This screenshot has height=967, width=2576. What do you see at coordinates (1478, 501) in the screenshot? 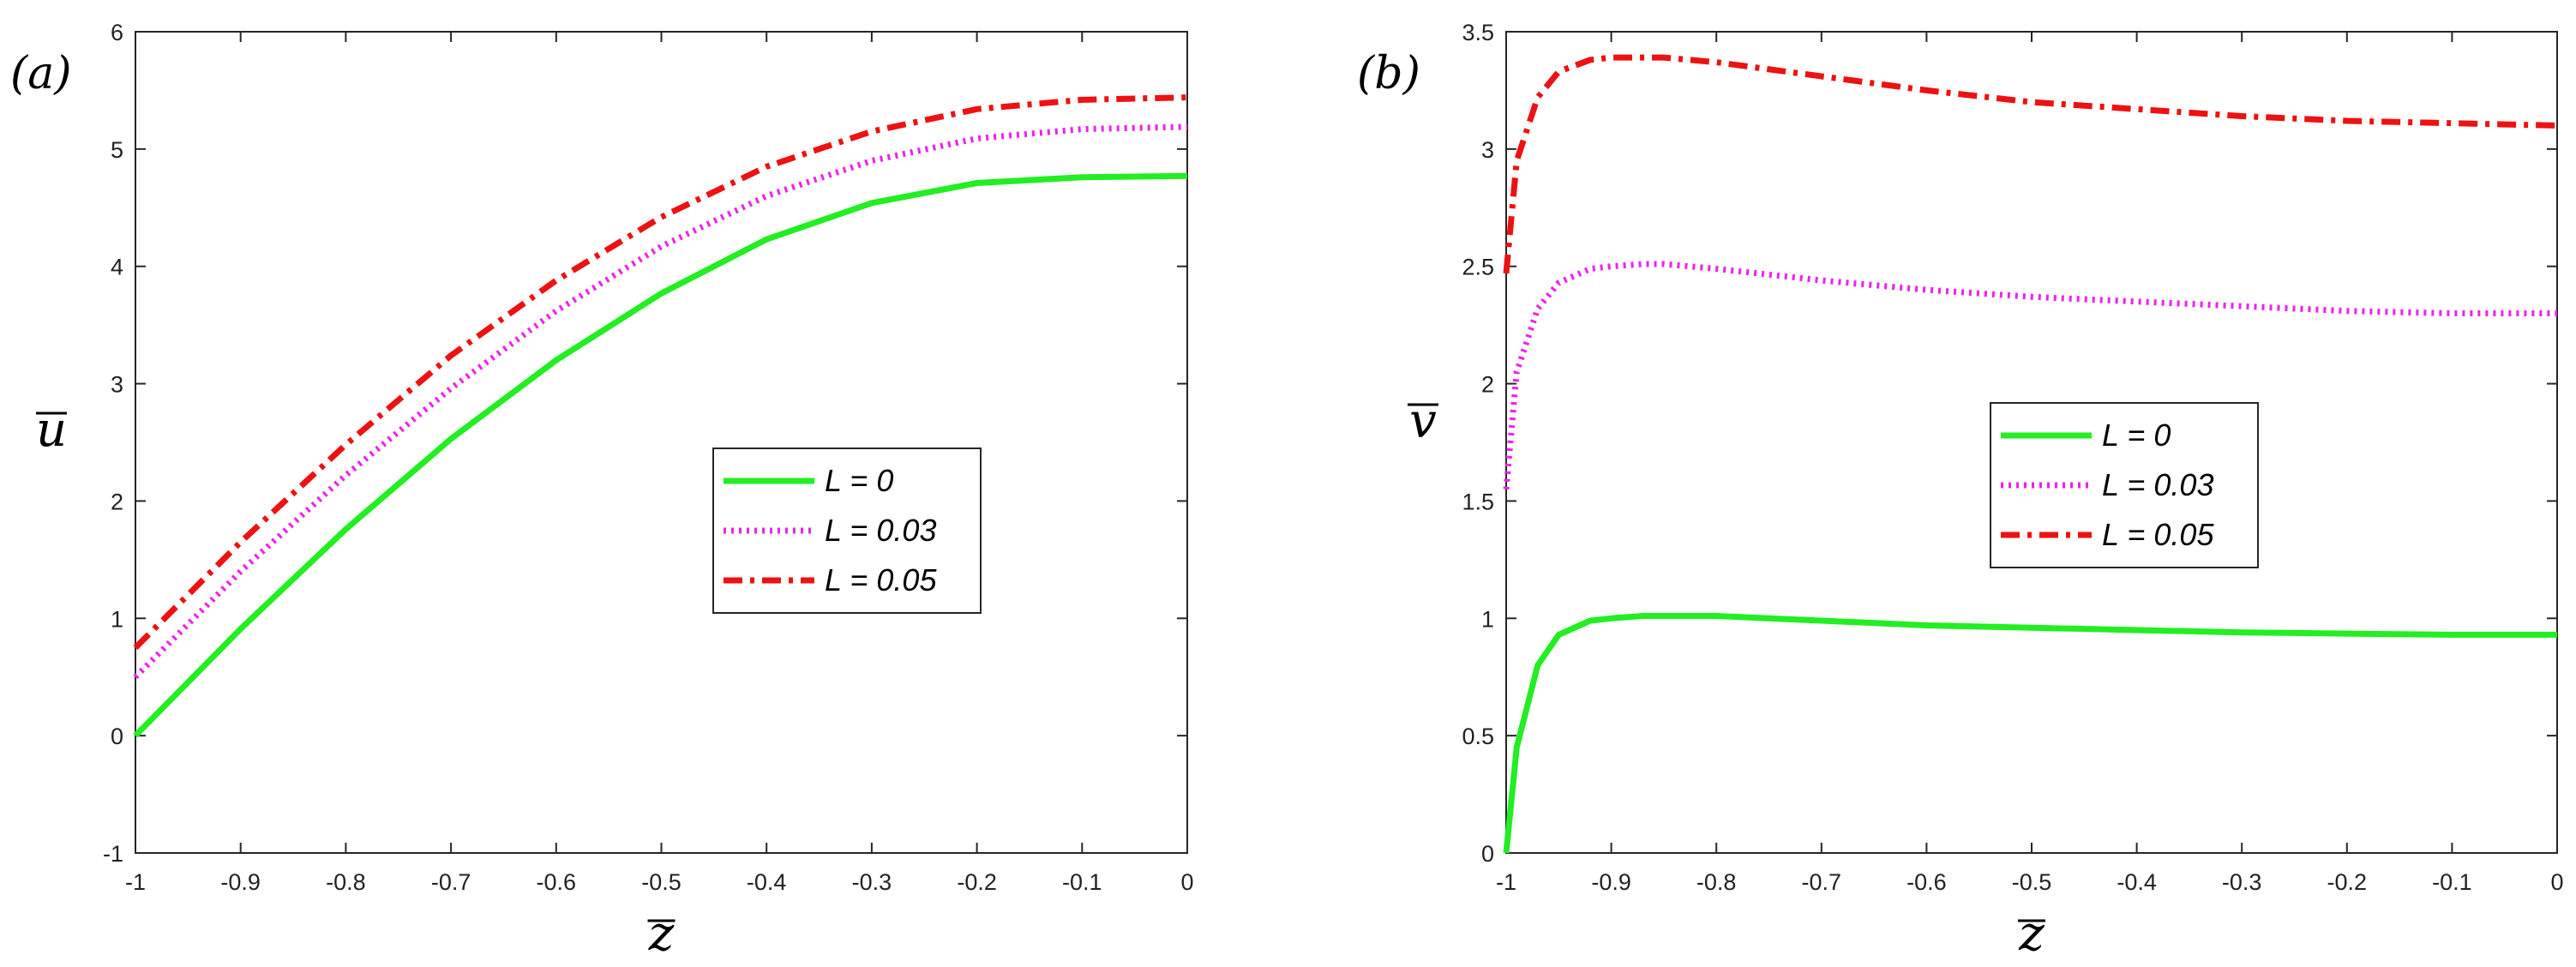
I see `y-tick-label: 1.5` at bounding box center [1478, 501].